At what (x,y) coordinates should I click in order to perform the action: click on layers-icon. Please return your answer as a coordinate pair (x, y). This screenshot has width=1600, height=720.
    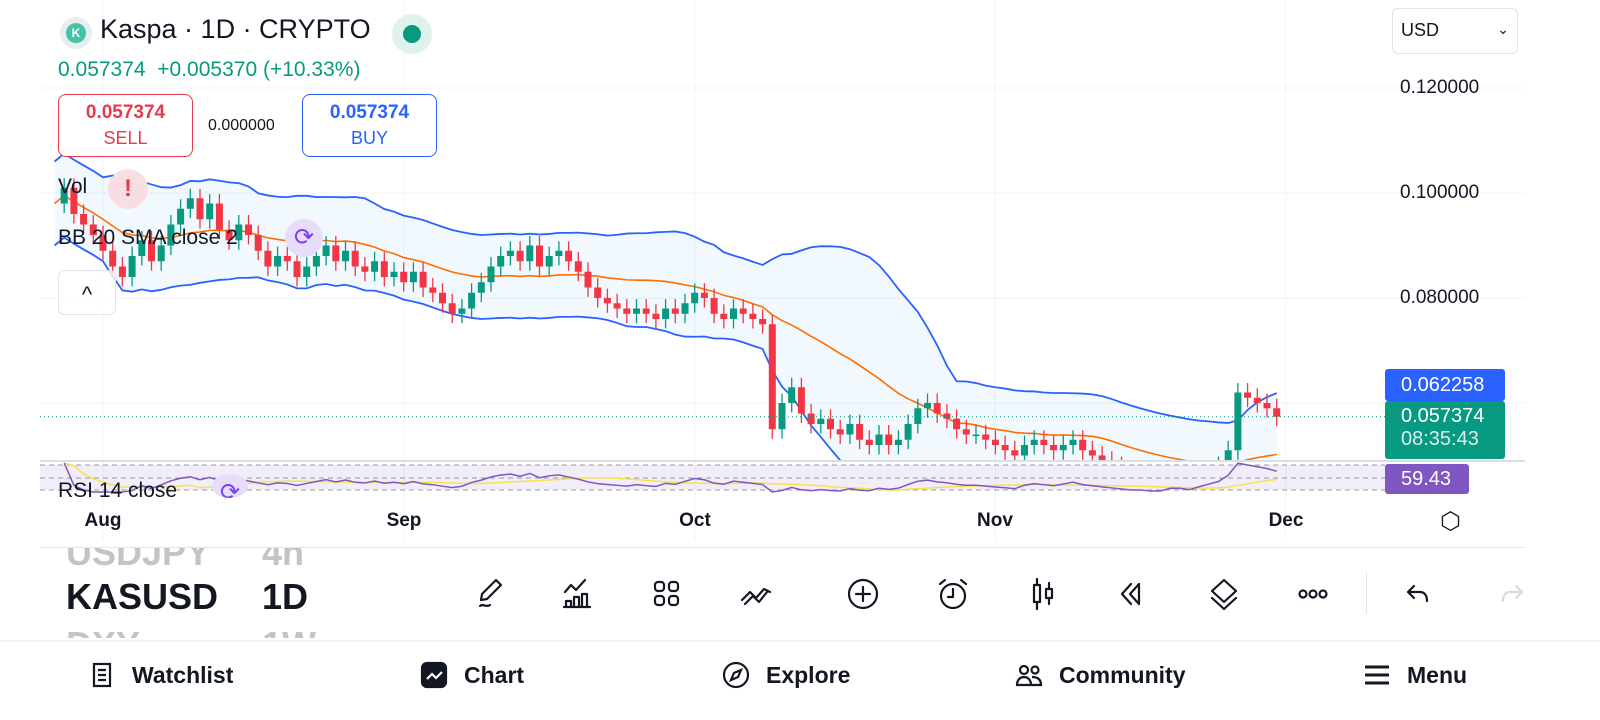
    Looking at the image, I should click on (1224, 594).